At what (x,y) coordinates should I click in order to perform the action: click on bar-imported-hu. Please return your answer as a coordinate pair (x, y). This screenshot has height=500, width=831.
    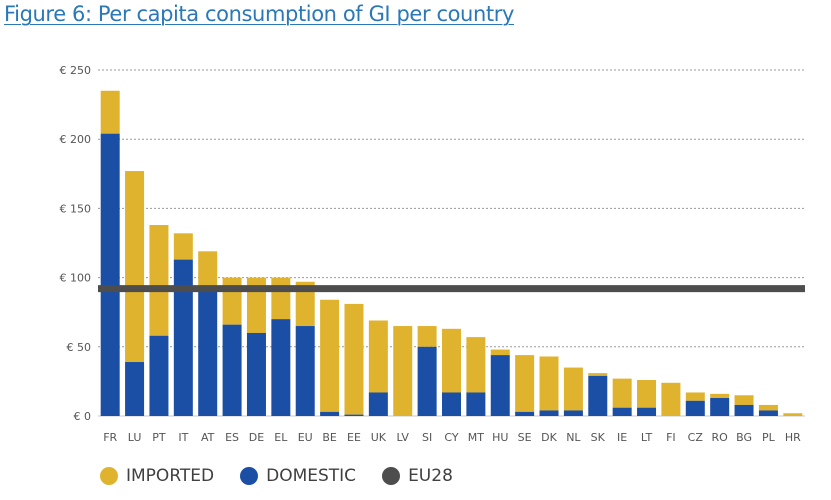
    Looking at the image, I should click on (500, 352).